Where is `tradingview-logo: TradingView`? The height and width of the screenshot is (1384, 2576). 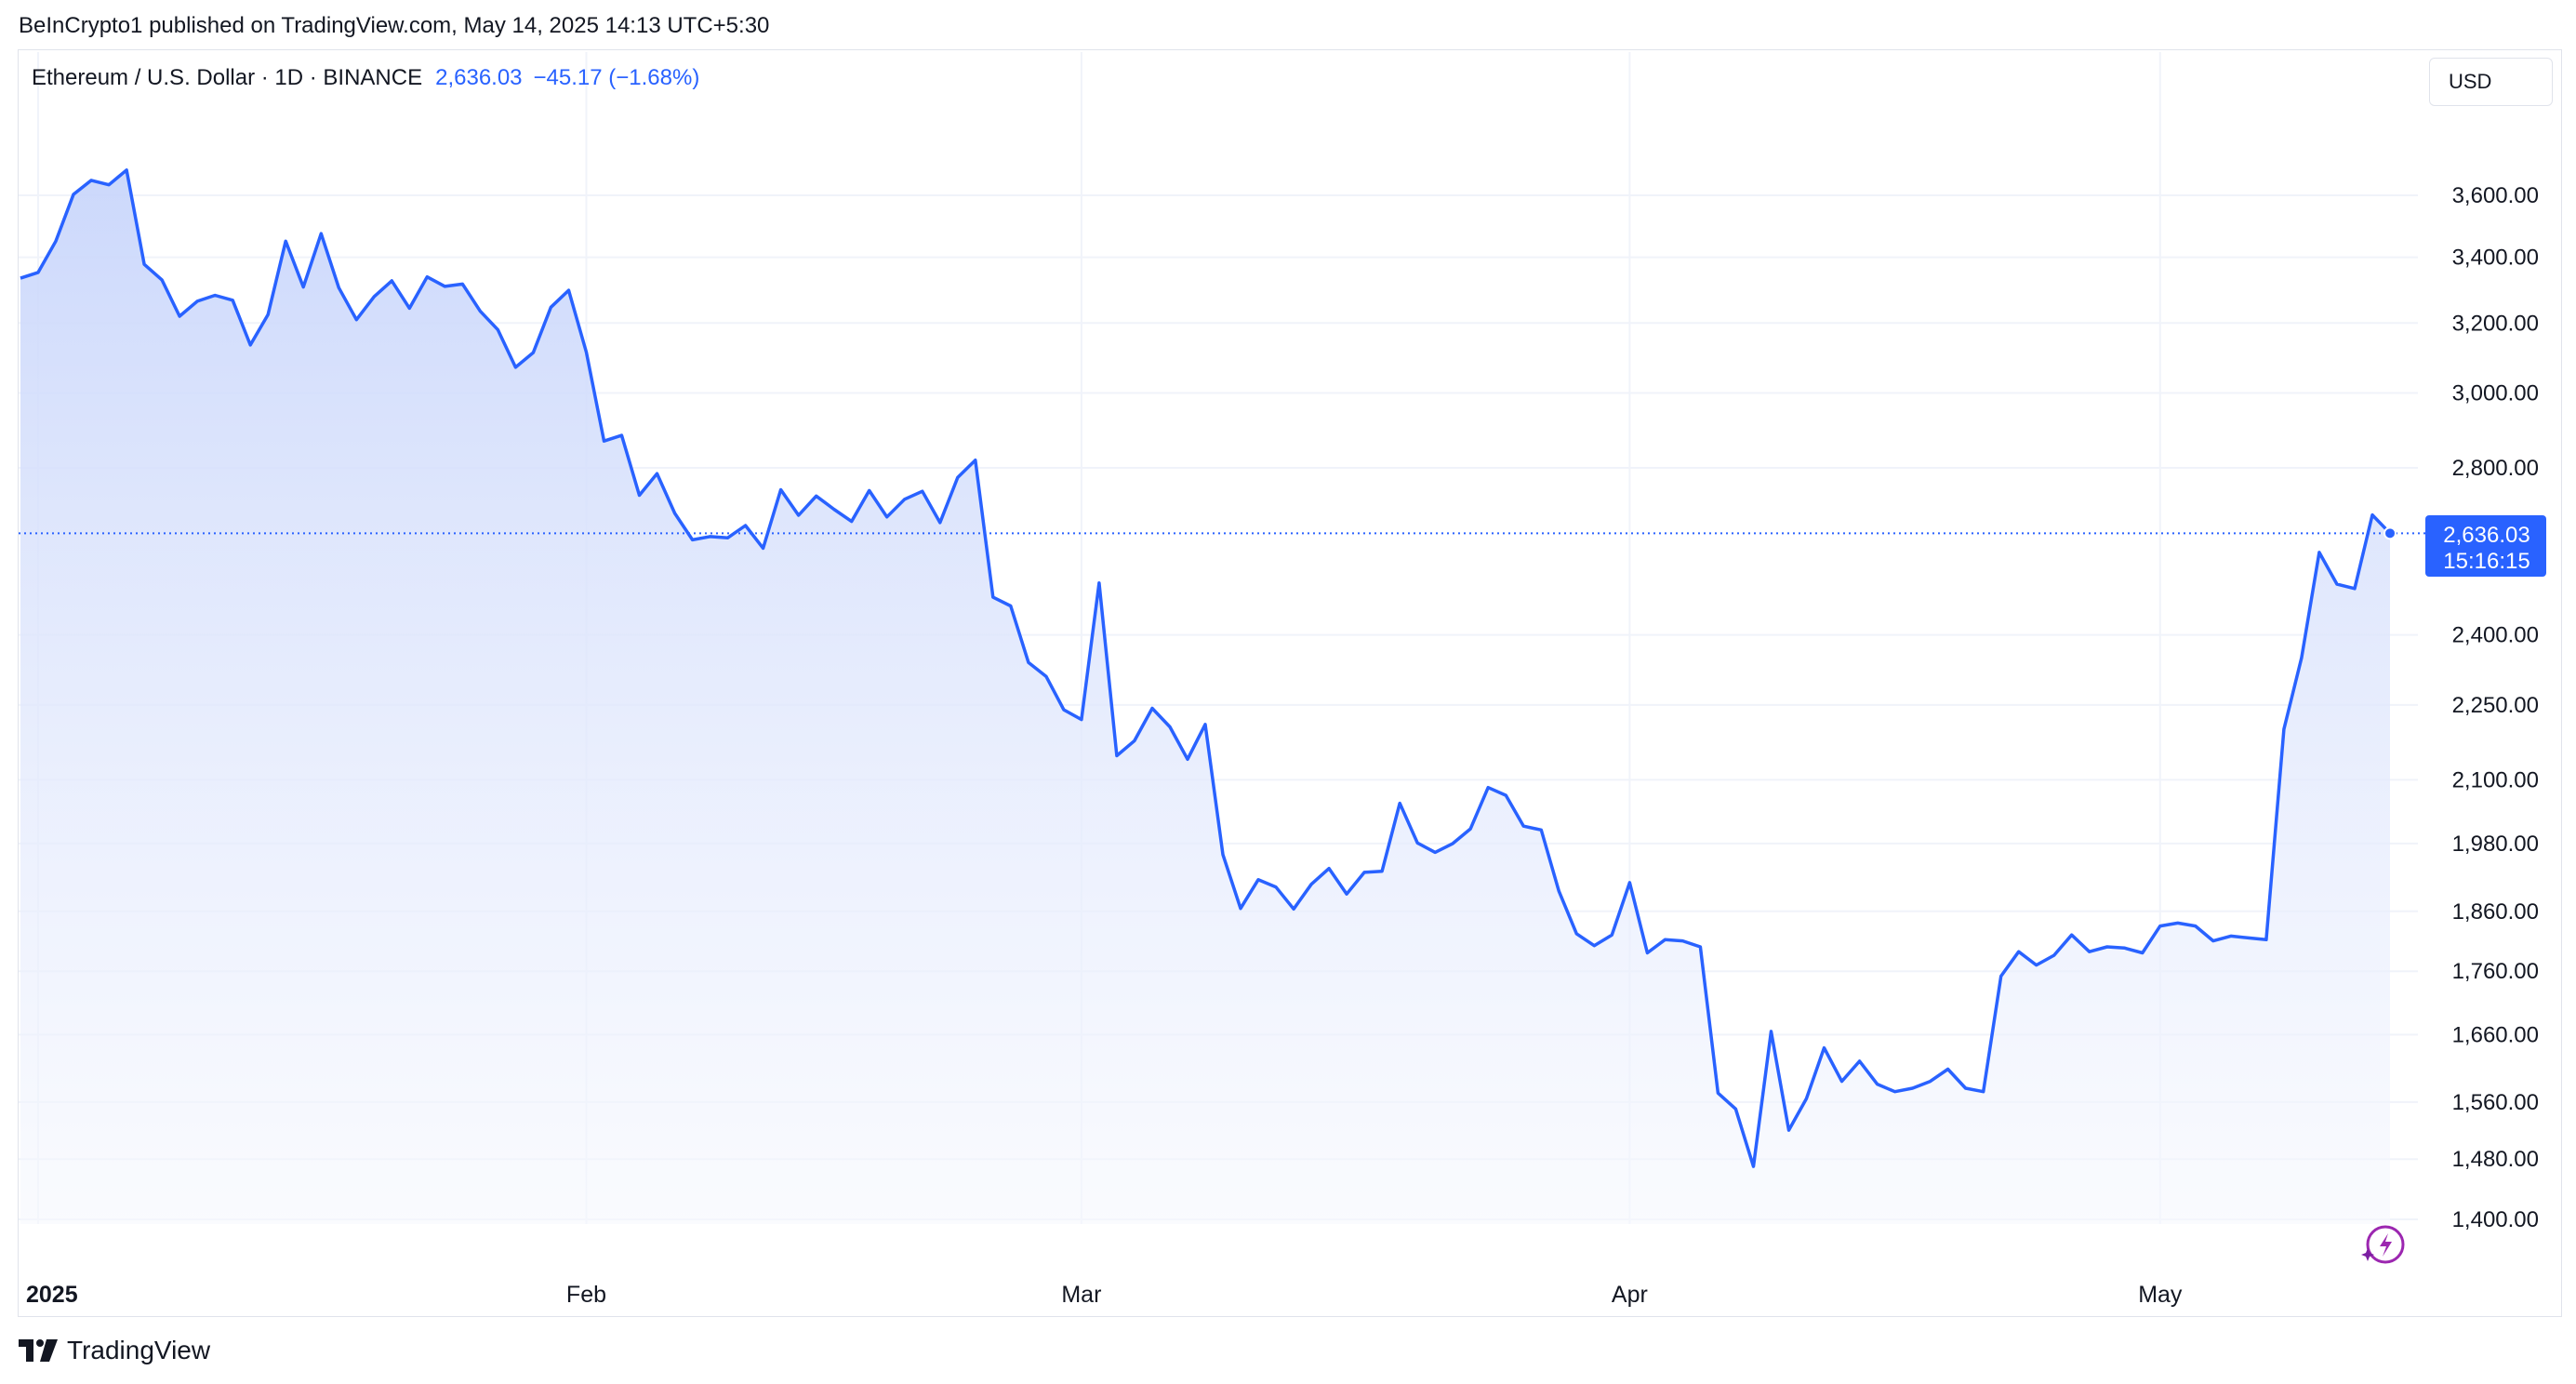
tradingview-logo: TradingView is located at coordinates (114, 1350).